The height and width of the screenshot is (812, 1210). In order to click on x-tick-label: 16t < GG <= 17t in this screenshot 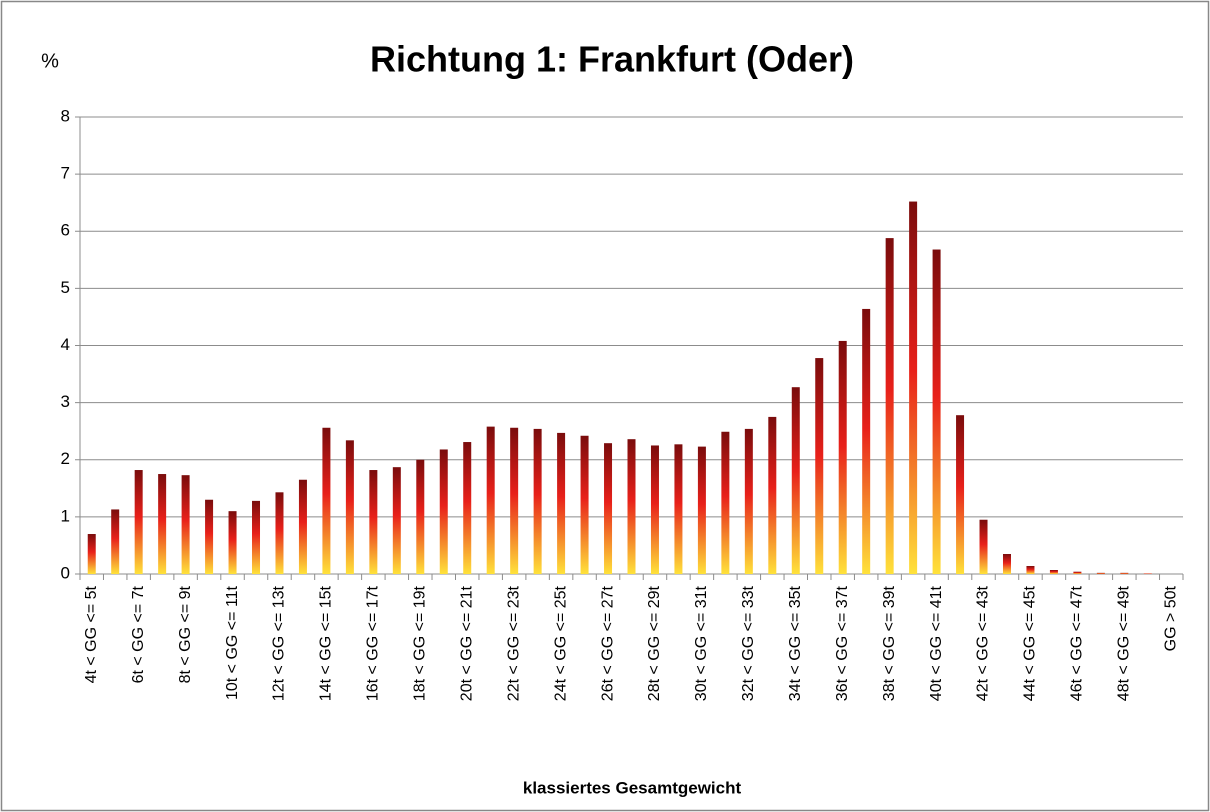, I will do `click(373, 643)`.